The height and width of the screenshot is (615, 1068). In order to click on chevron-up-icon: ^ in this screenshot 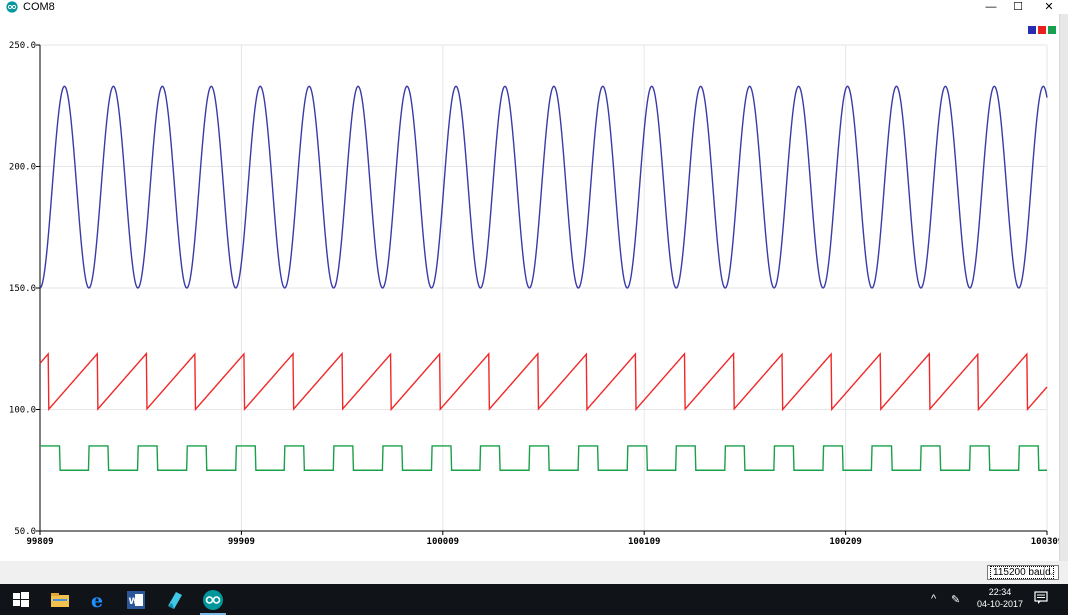, I will do `click(934, 599)`.